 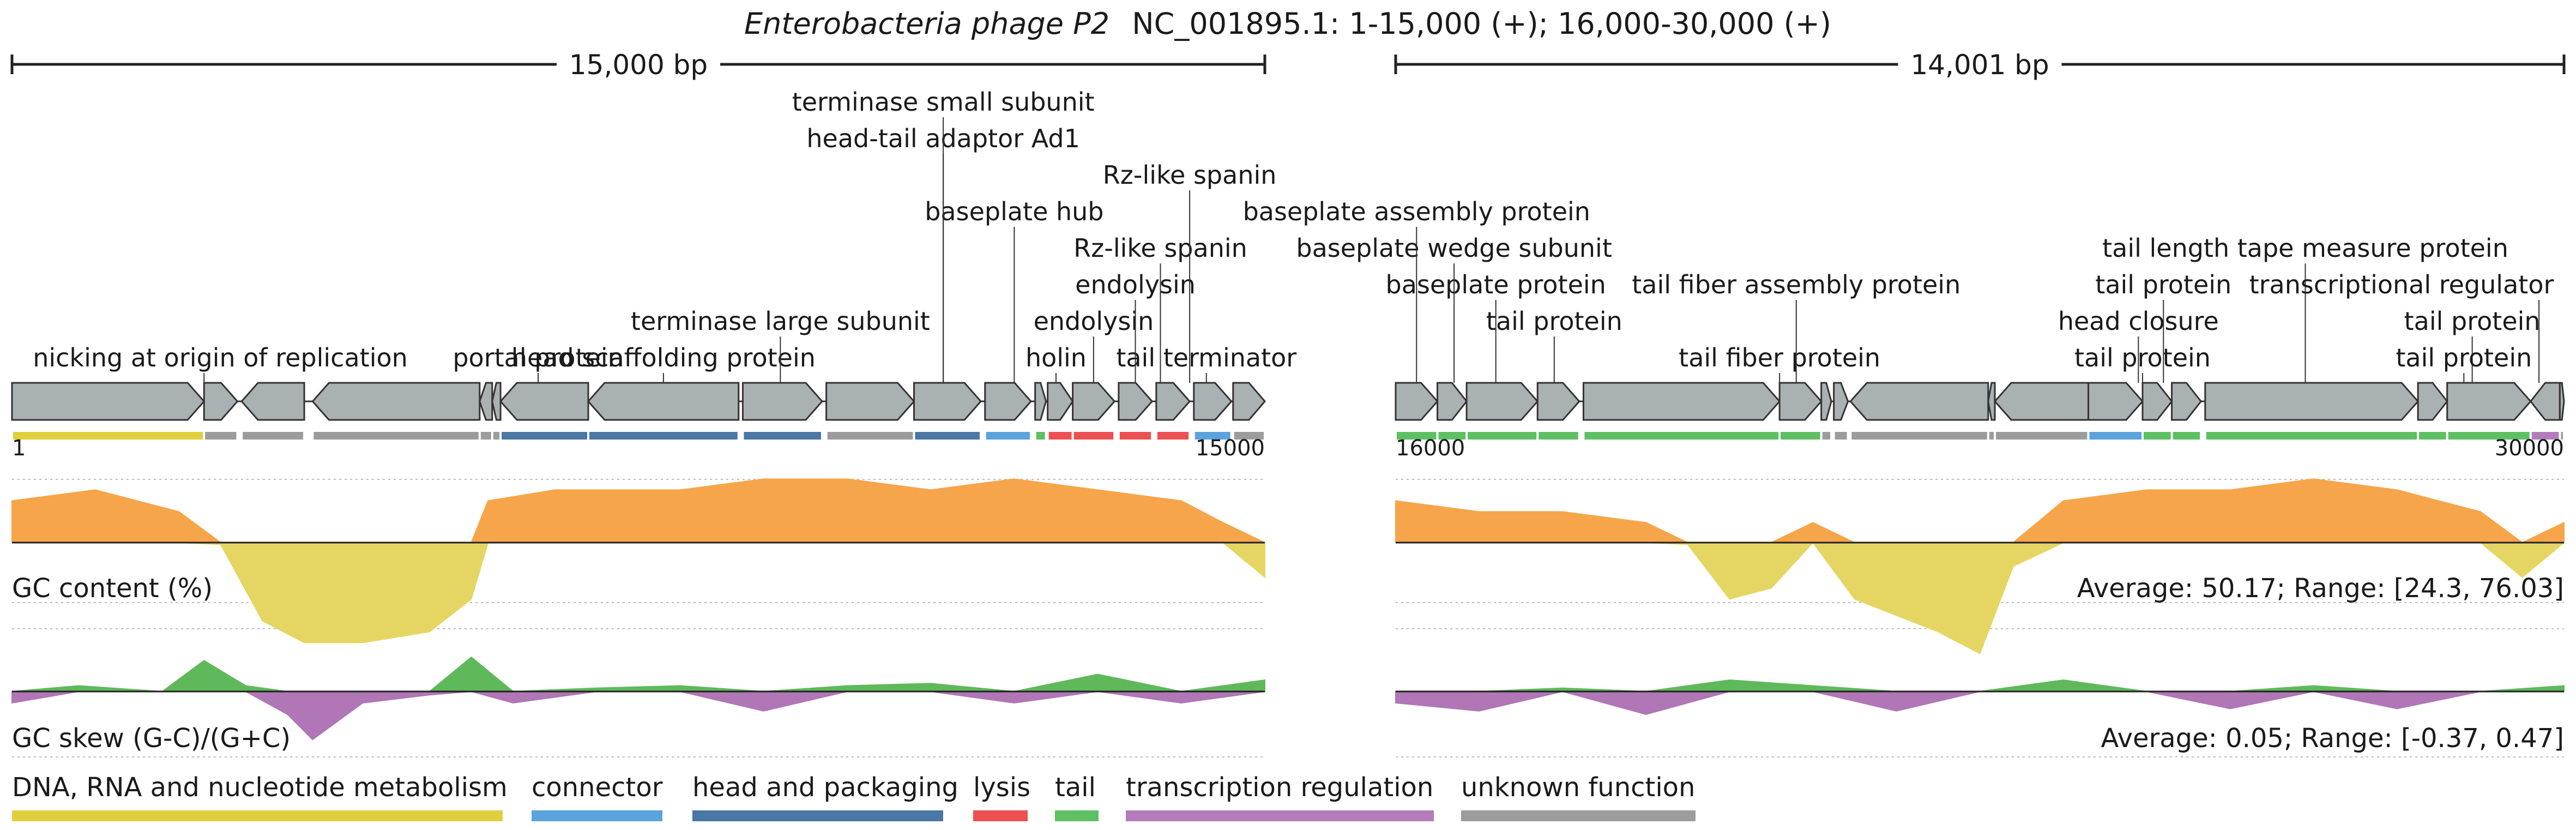 I want to click on gene-label: baseplate protein, so click(x=1496, y=284).